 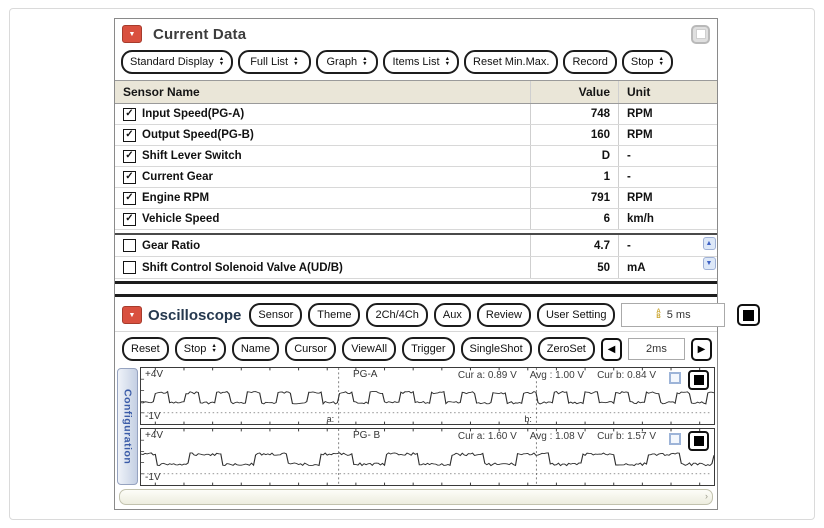 I want to click on button-label: Full List, so click(x=269, y=62).